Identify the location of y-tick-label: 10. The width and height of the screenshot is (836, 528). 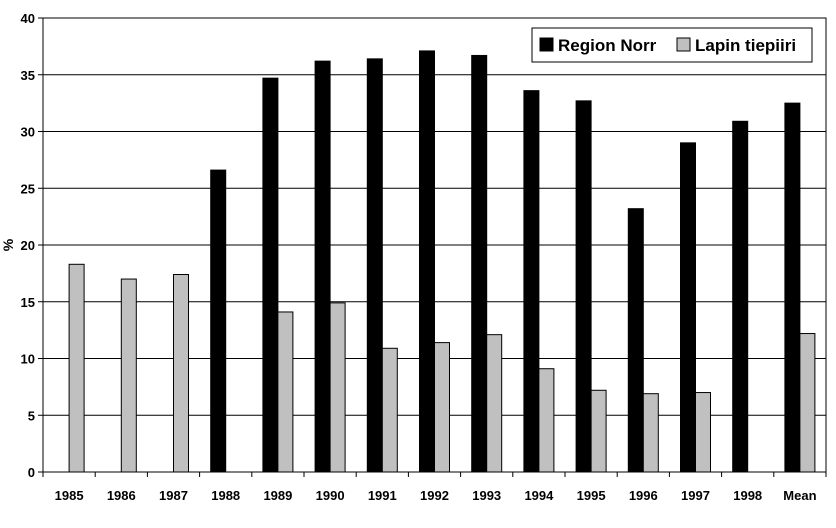
(28, 359).